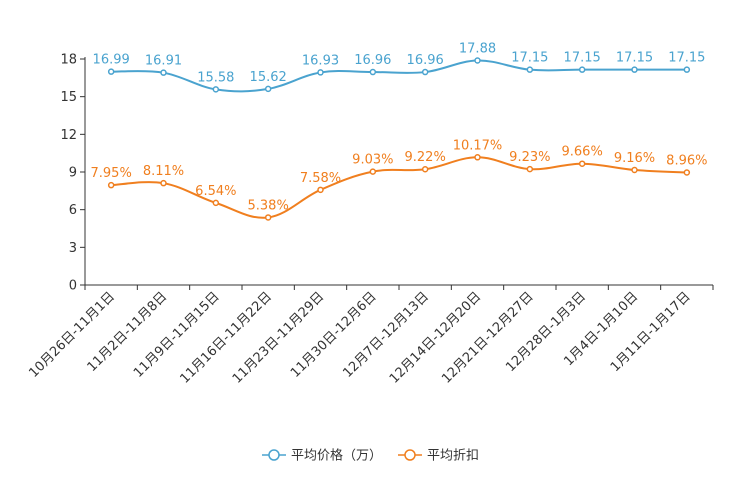 This screenshot has width=744, height=496. What do you see at coordinates (487, 337) in the screenshot?
I see `x-tick-label: 12月21日-12月27日` at bounding box center [487, 337].